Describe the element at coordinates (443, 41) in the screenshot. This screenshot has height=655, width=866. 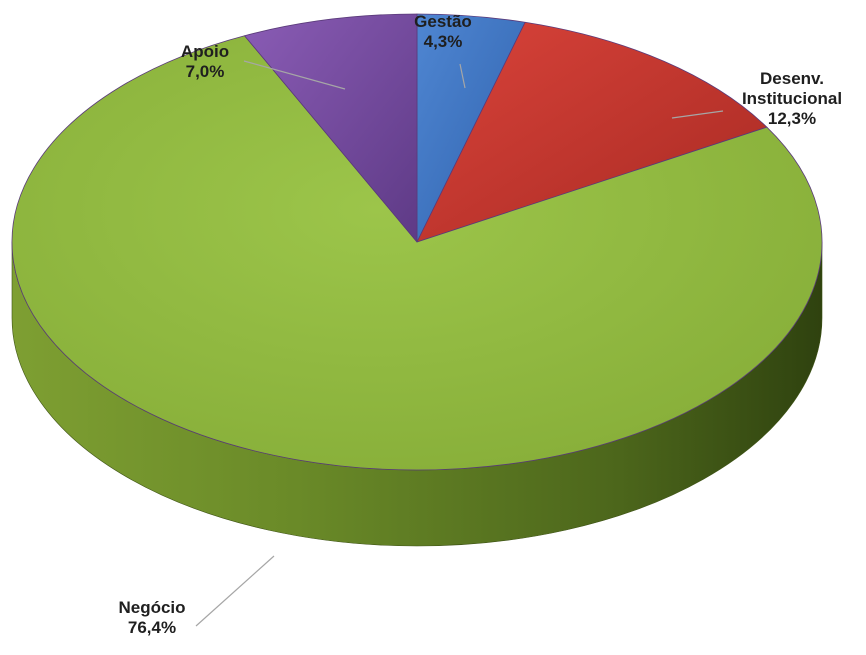
I see `data-label-value: 4,3%` at that location.